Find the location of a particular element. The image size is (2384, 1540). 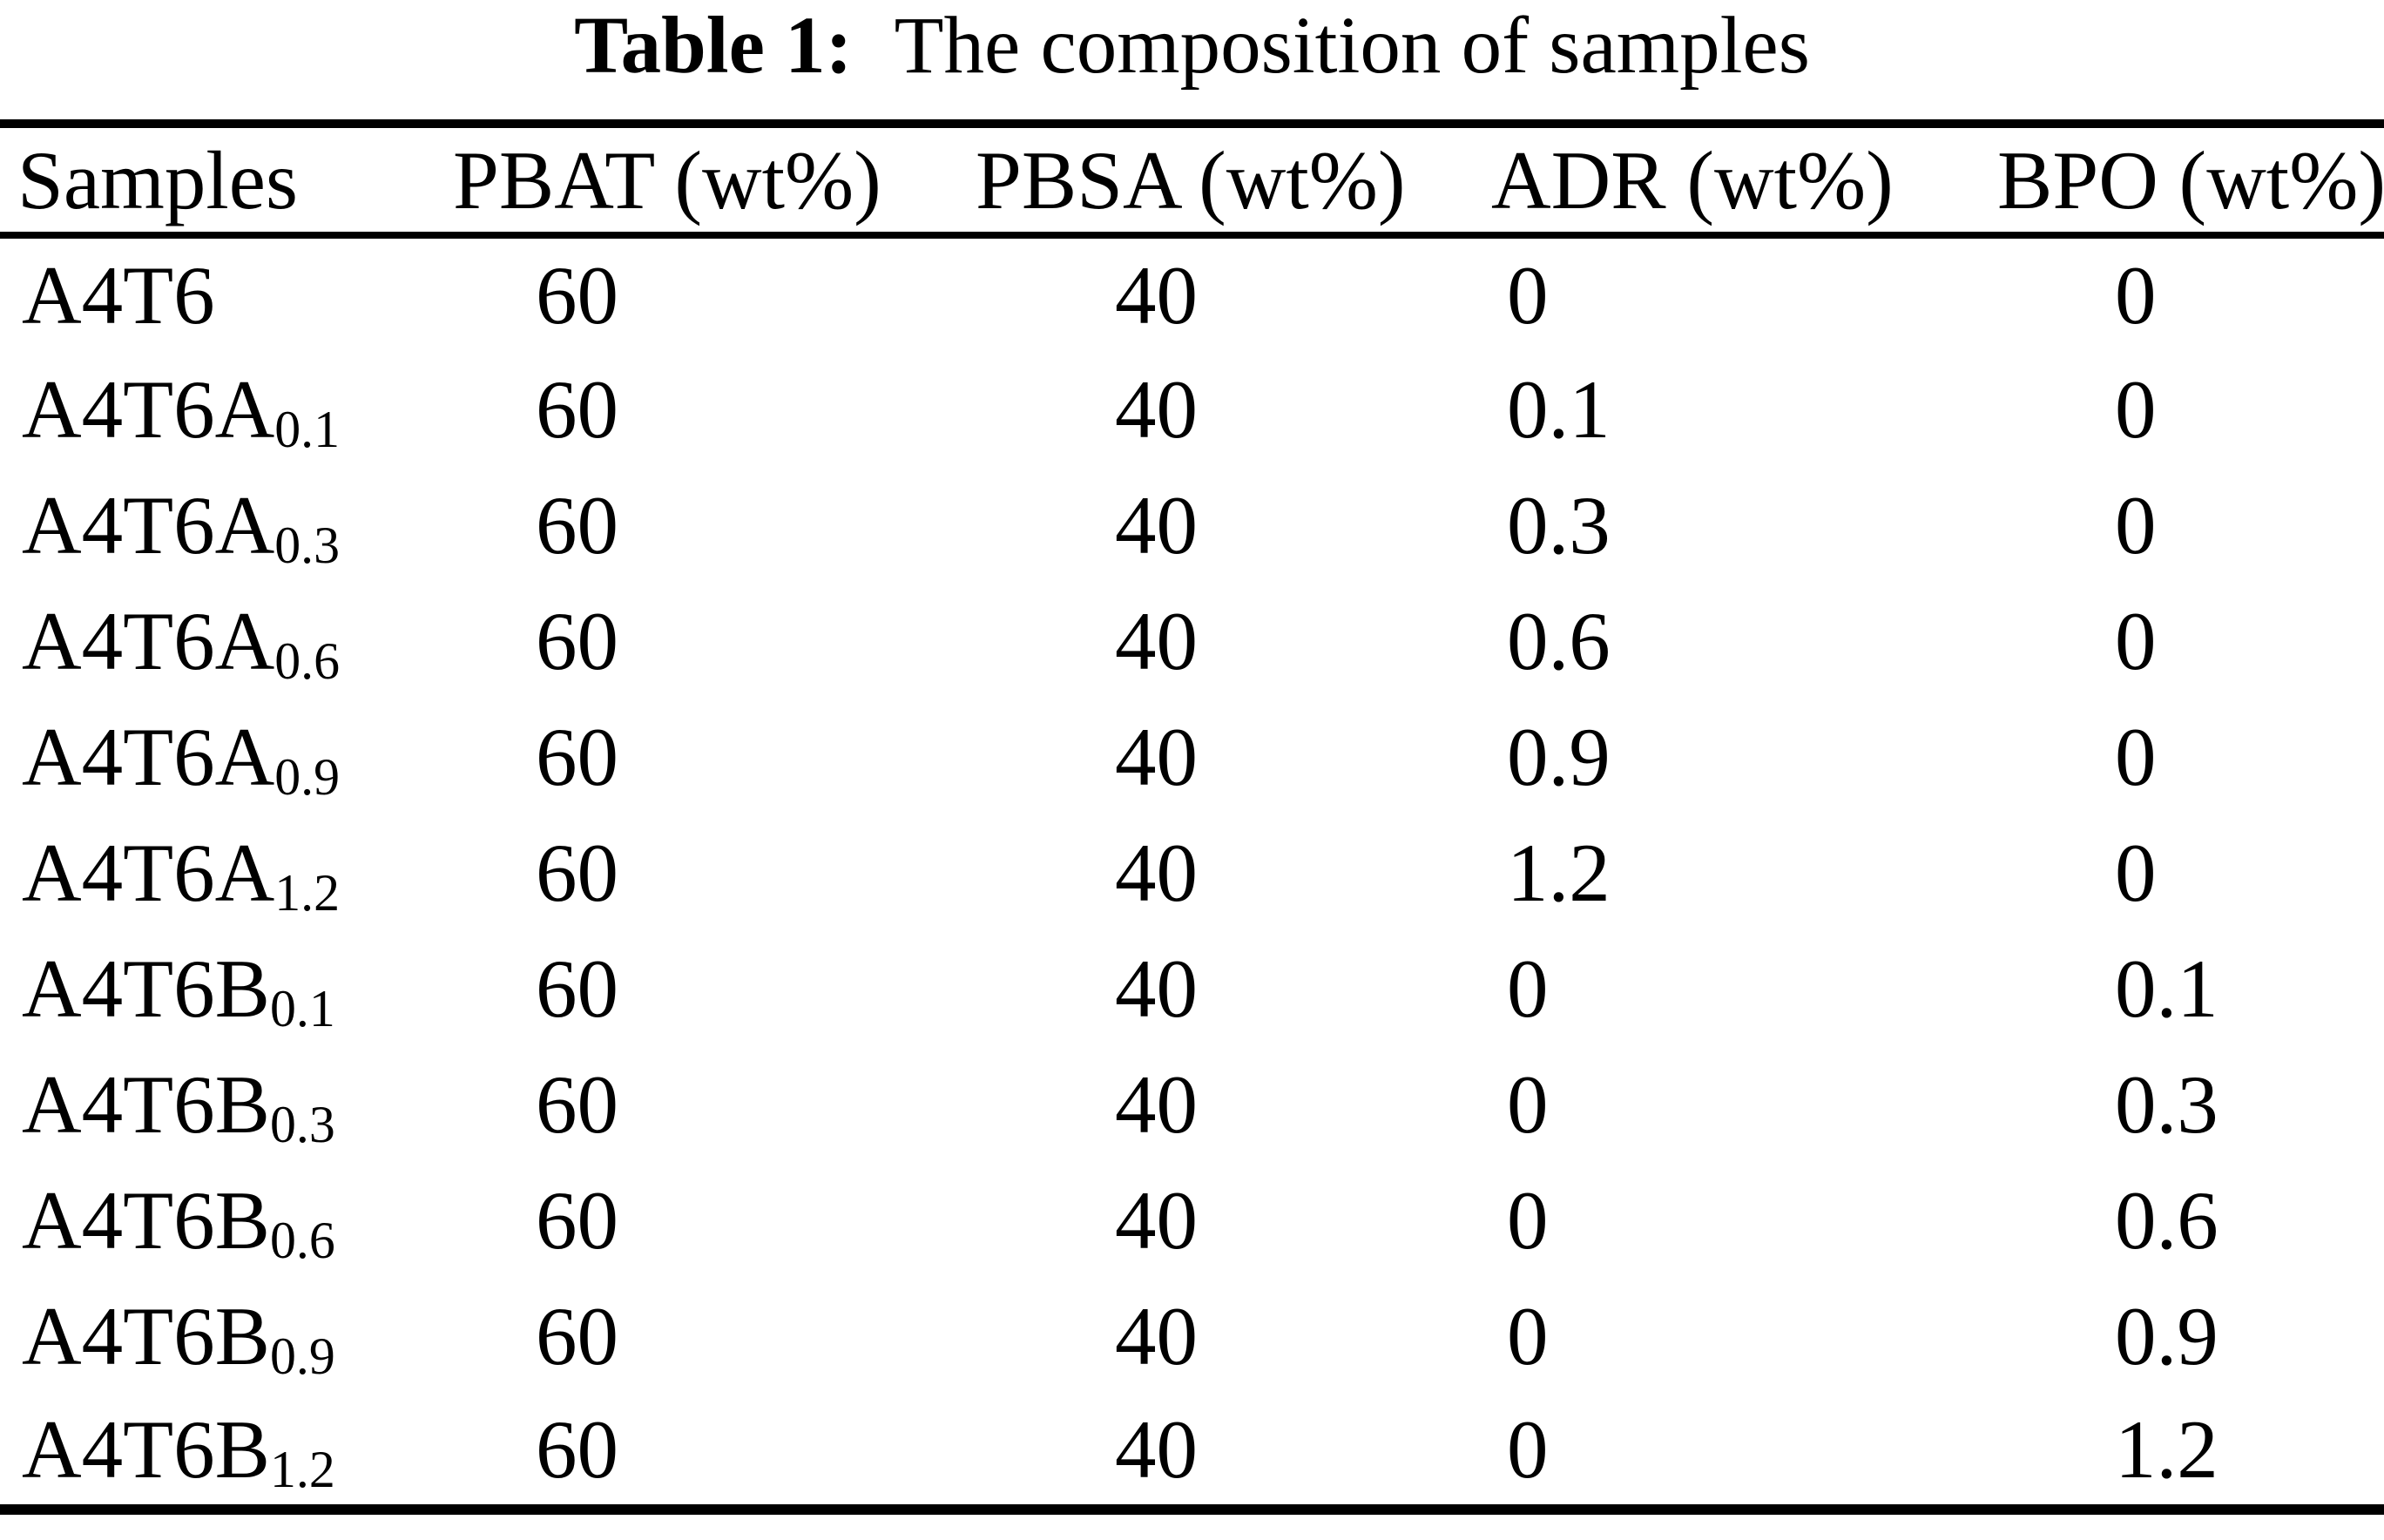

table-caption-text: The composition of samples is located at coordinates (1352, 46).